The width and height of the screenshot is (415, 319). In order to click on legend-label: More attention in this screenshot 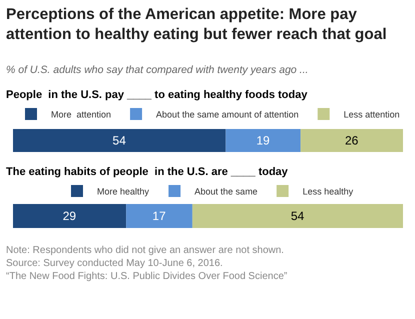, I will do `click(81, 115)`.